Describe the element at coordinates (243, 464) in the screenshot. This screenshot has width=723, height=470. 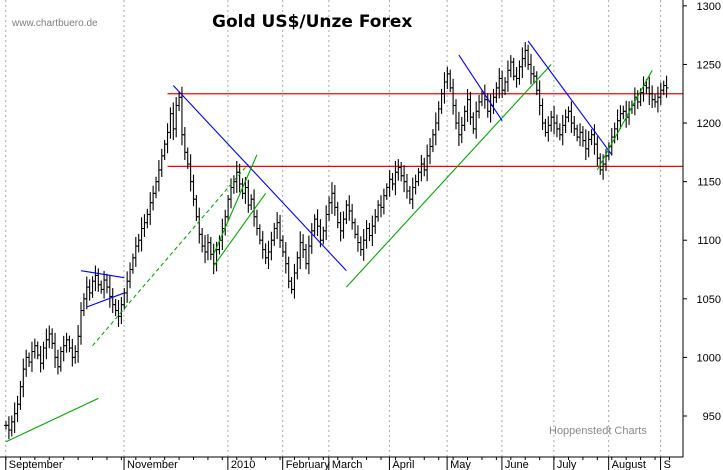
I see `x-tick-label-2: 2010` at that location.